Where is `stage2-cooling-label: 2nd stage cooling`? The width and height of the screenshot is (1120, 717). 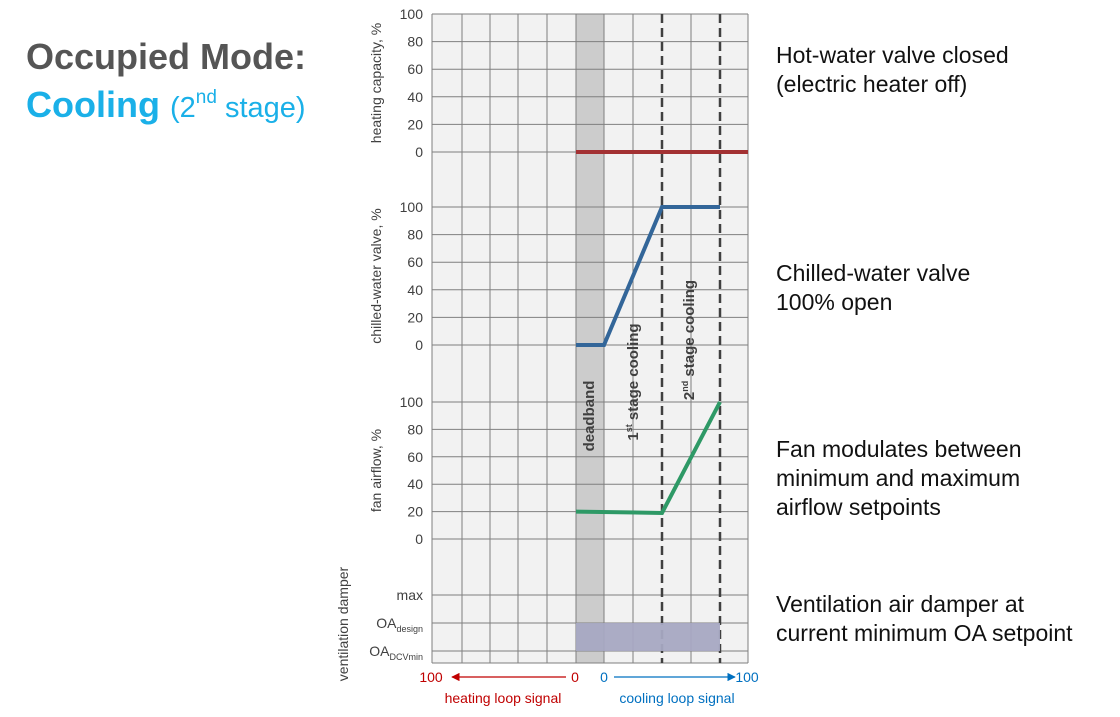
stage2-cooling-label: 2nd stage cooling is located at coordinates (689, 340).